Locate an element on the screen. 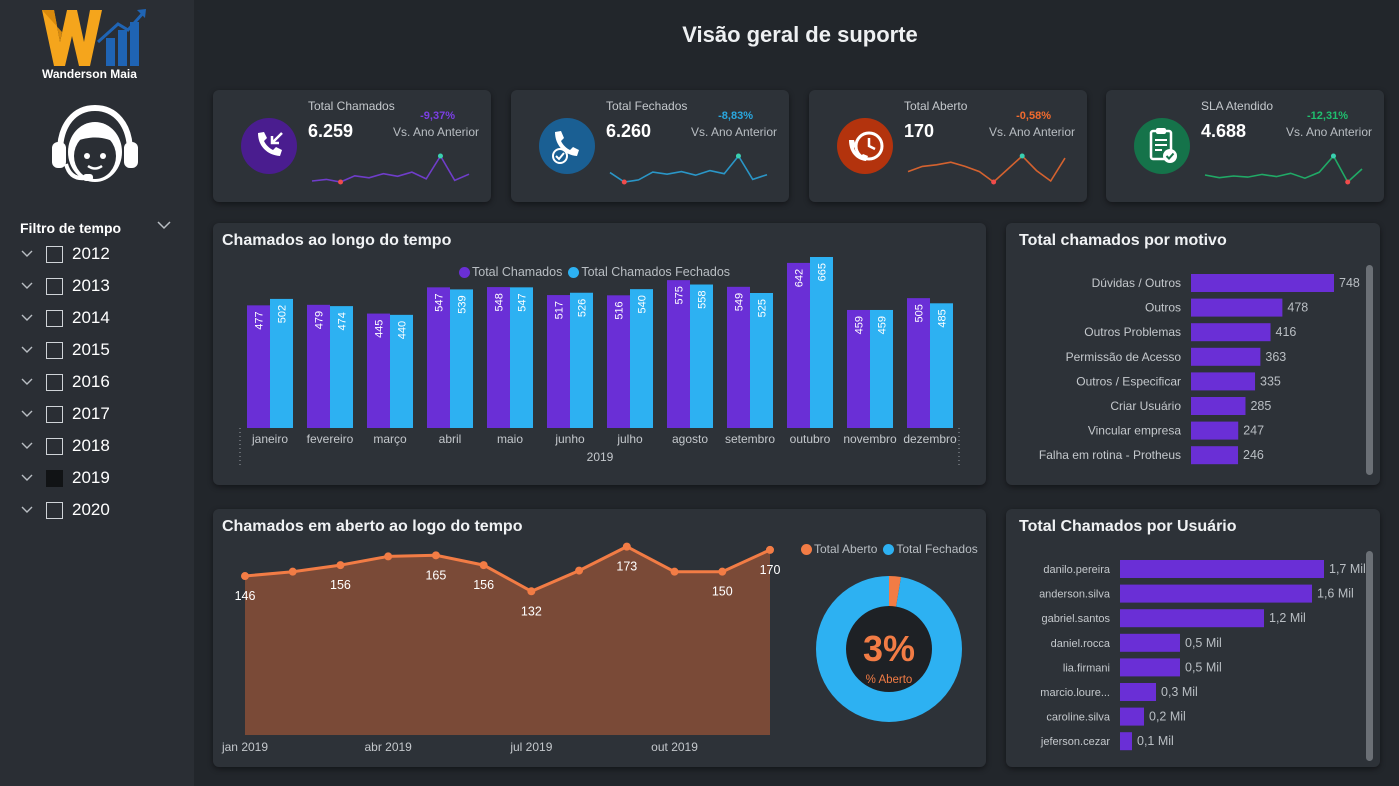 The width and height of the screenshot is (1399, 786). bar-chamados-agosto is located at coordinates (678, 354).